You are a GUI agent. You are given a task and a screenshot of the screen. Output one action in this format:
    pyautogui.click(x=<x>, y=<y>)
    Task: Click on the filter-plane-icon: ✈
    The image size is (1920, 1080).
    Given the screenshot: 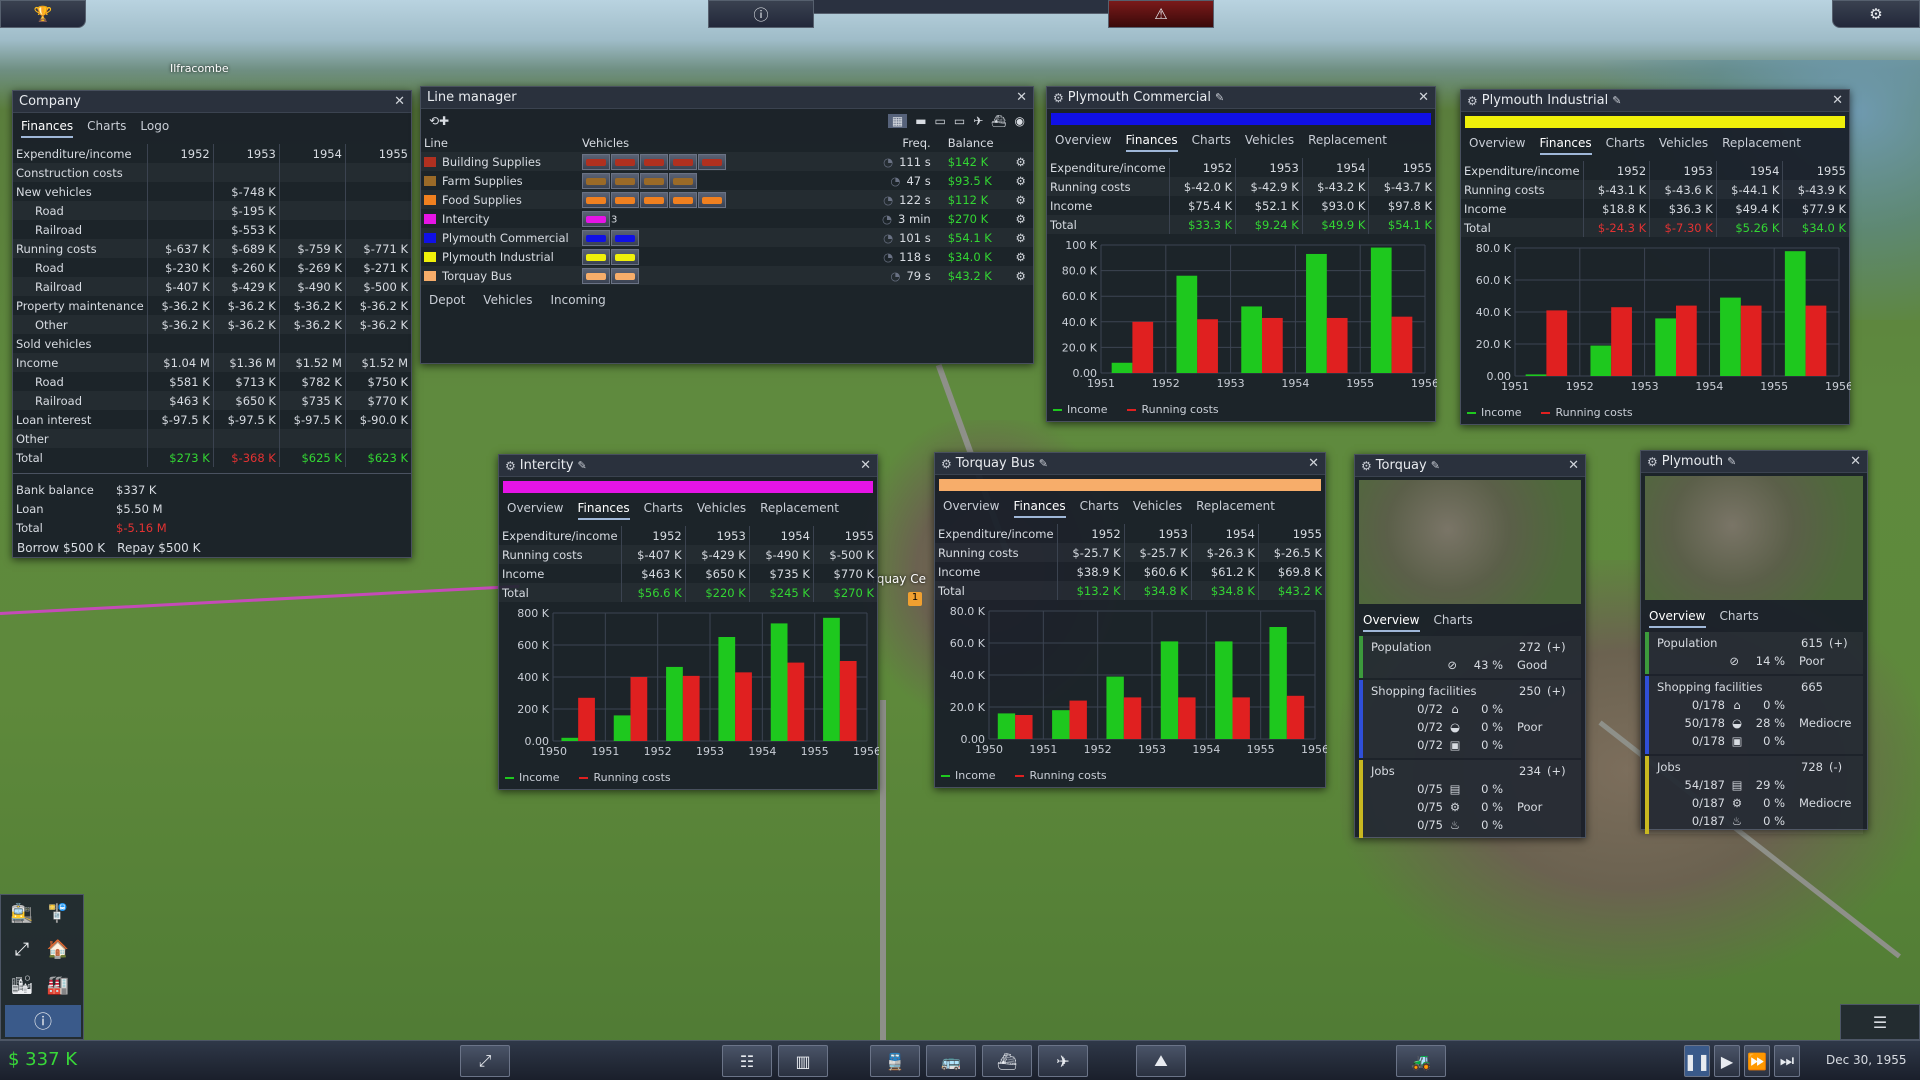 What is the action you would take?
    pyautogui.click(x=978, y=121)
    